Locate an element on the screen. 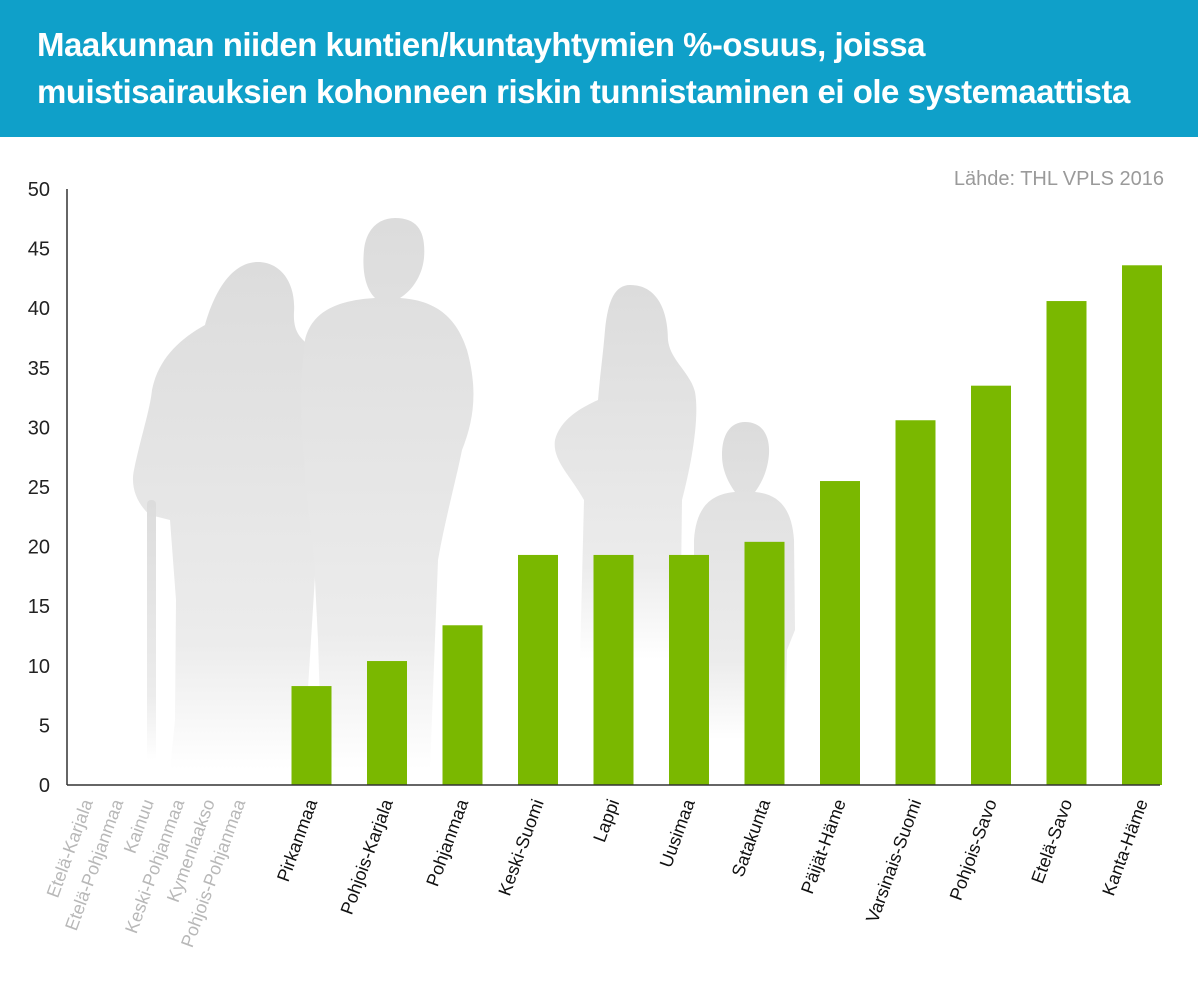 This screenshot has width=1198, height=984. x-tick-label: Kanta-Häme is located at coordinates (1124, 848).